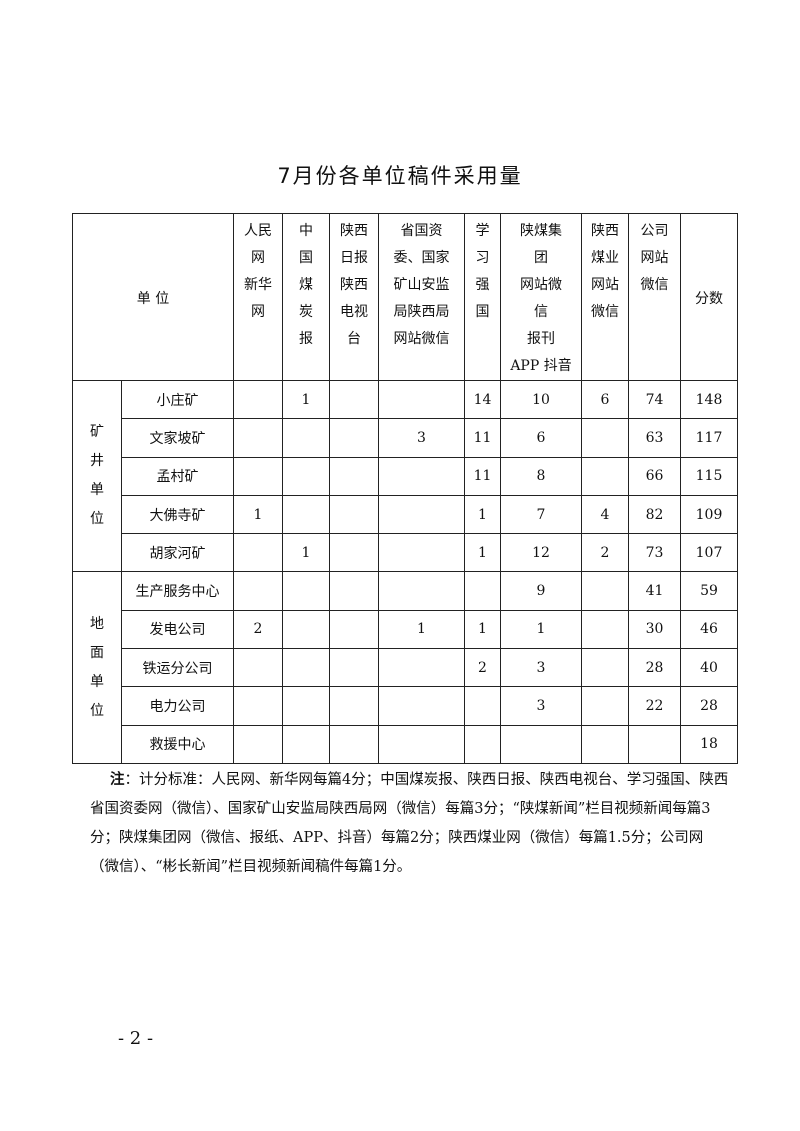 The width and height of the screenshot is (800, 1131). What do you see at coordinates (541, 312) in the screenshot?
I see `column-header-line: 信` at bounding box center [541, 312].